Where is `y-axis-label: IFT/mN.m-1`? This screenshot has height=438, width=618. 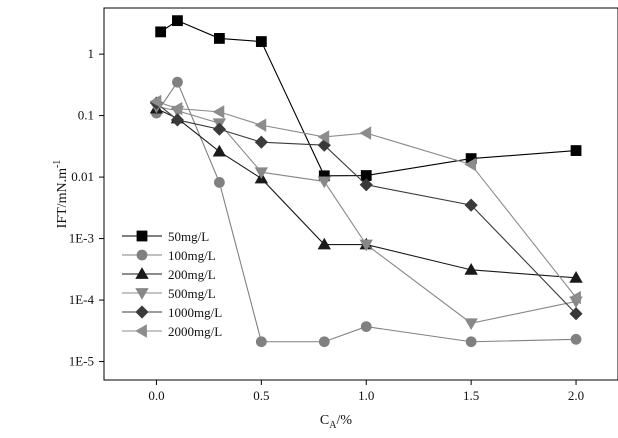 y-axis-label: IFT/mN.m-1 is located at coordinates (61, 194).